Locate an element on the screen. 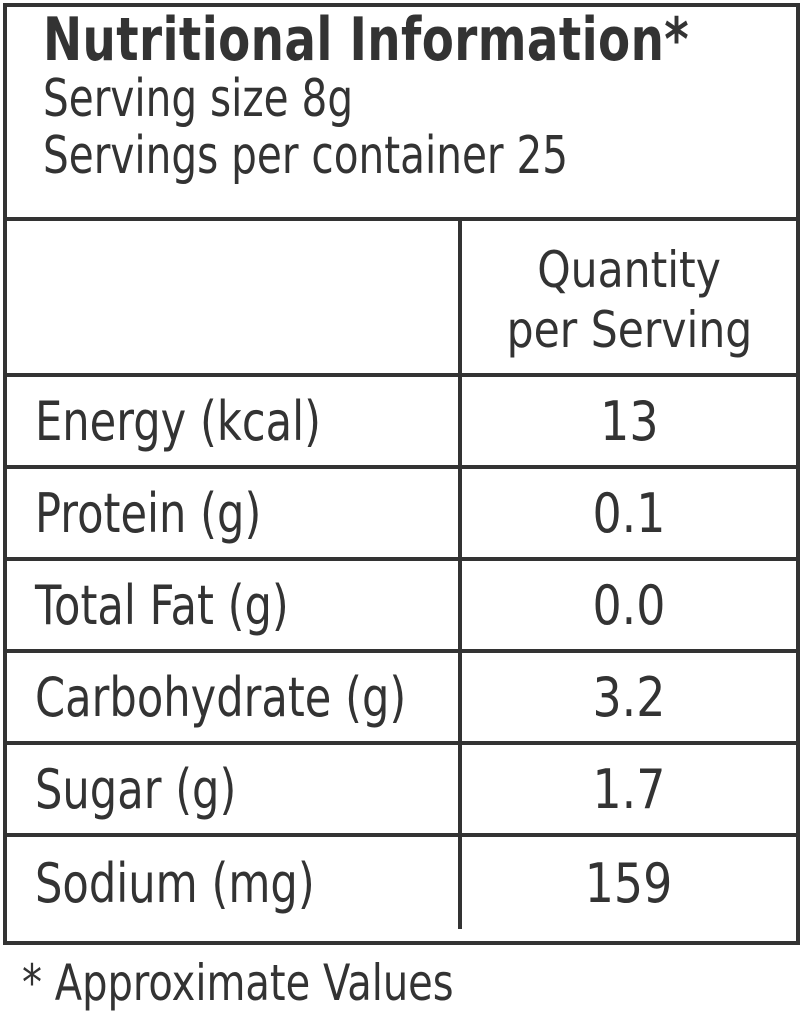 This screenshot has height=1025, width=800. nutrient-label: Protein (g) is located at coordinates (234, 513).